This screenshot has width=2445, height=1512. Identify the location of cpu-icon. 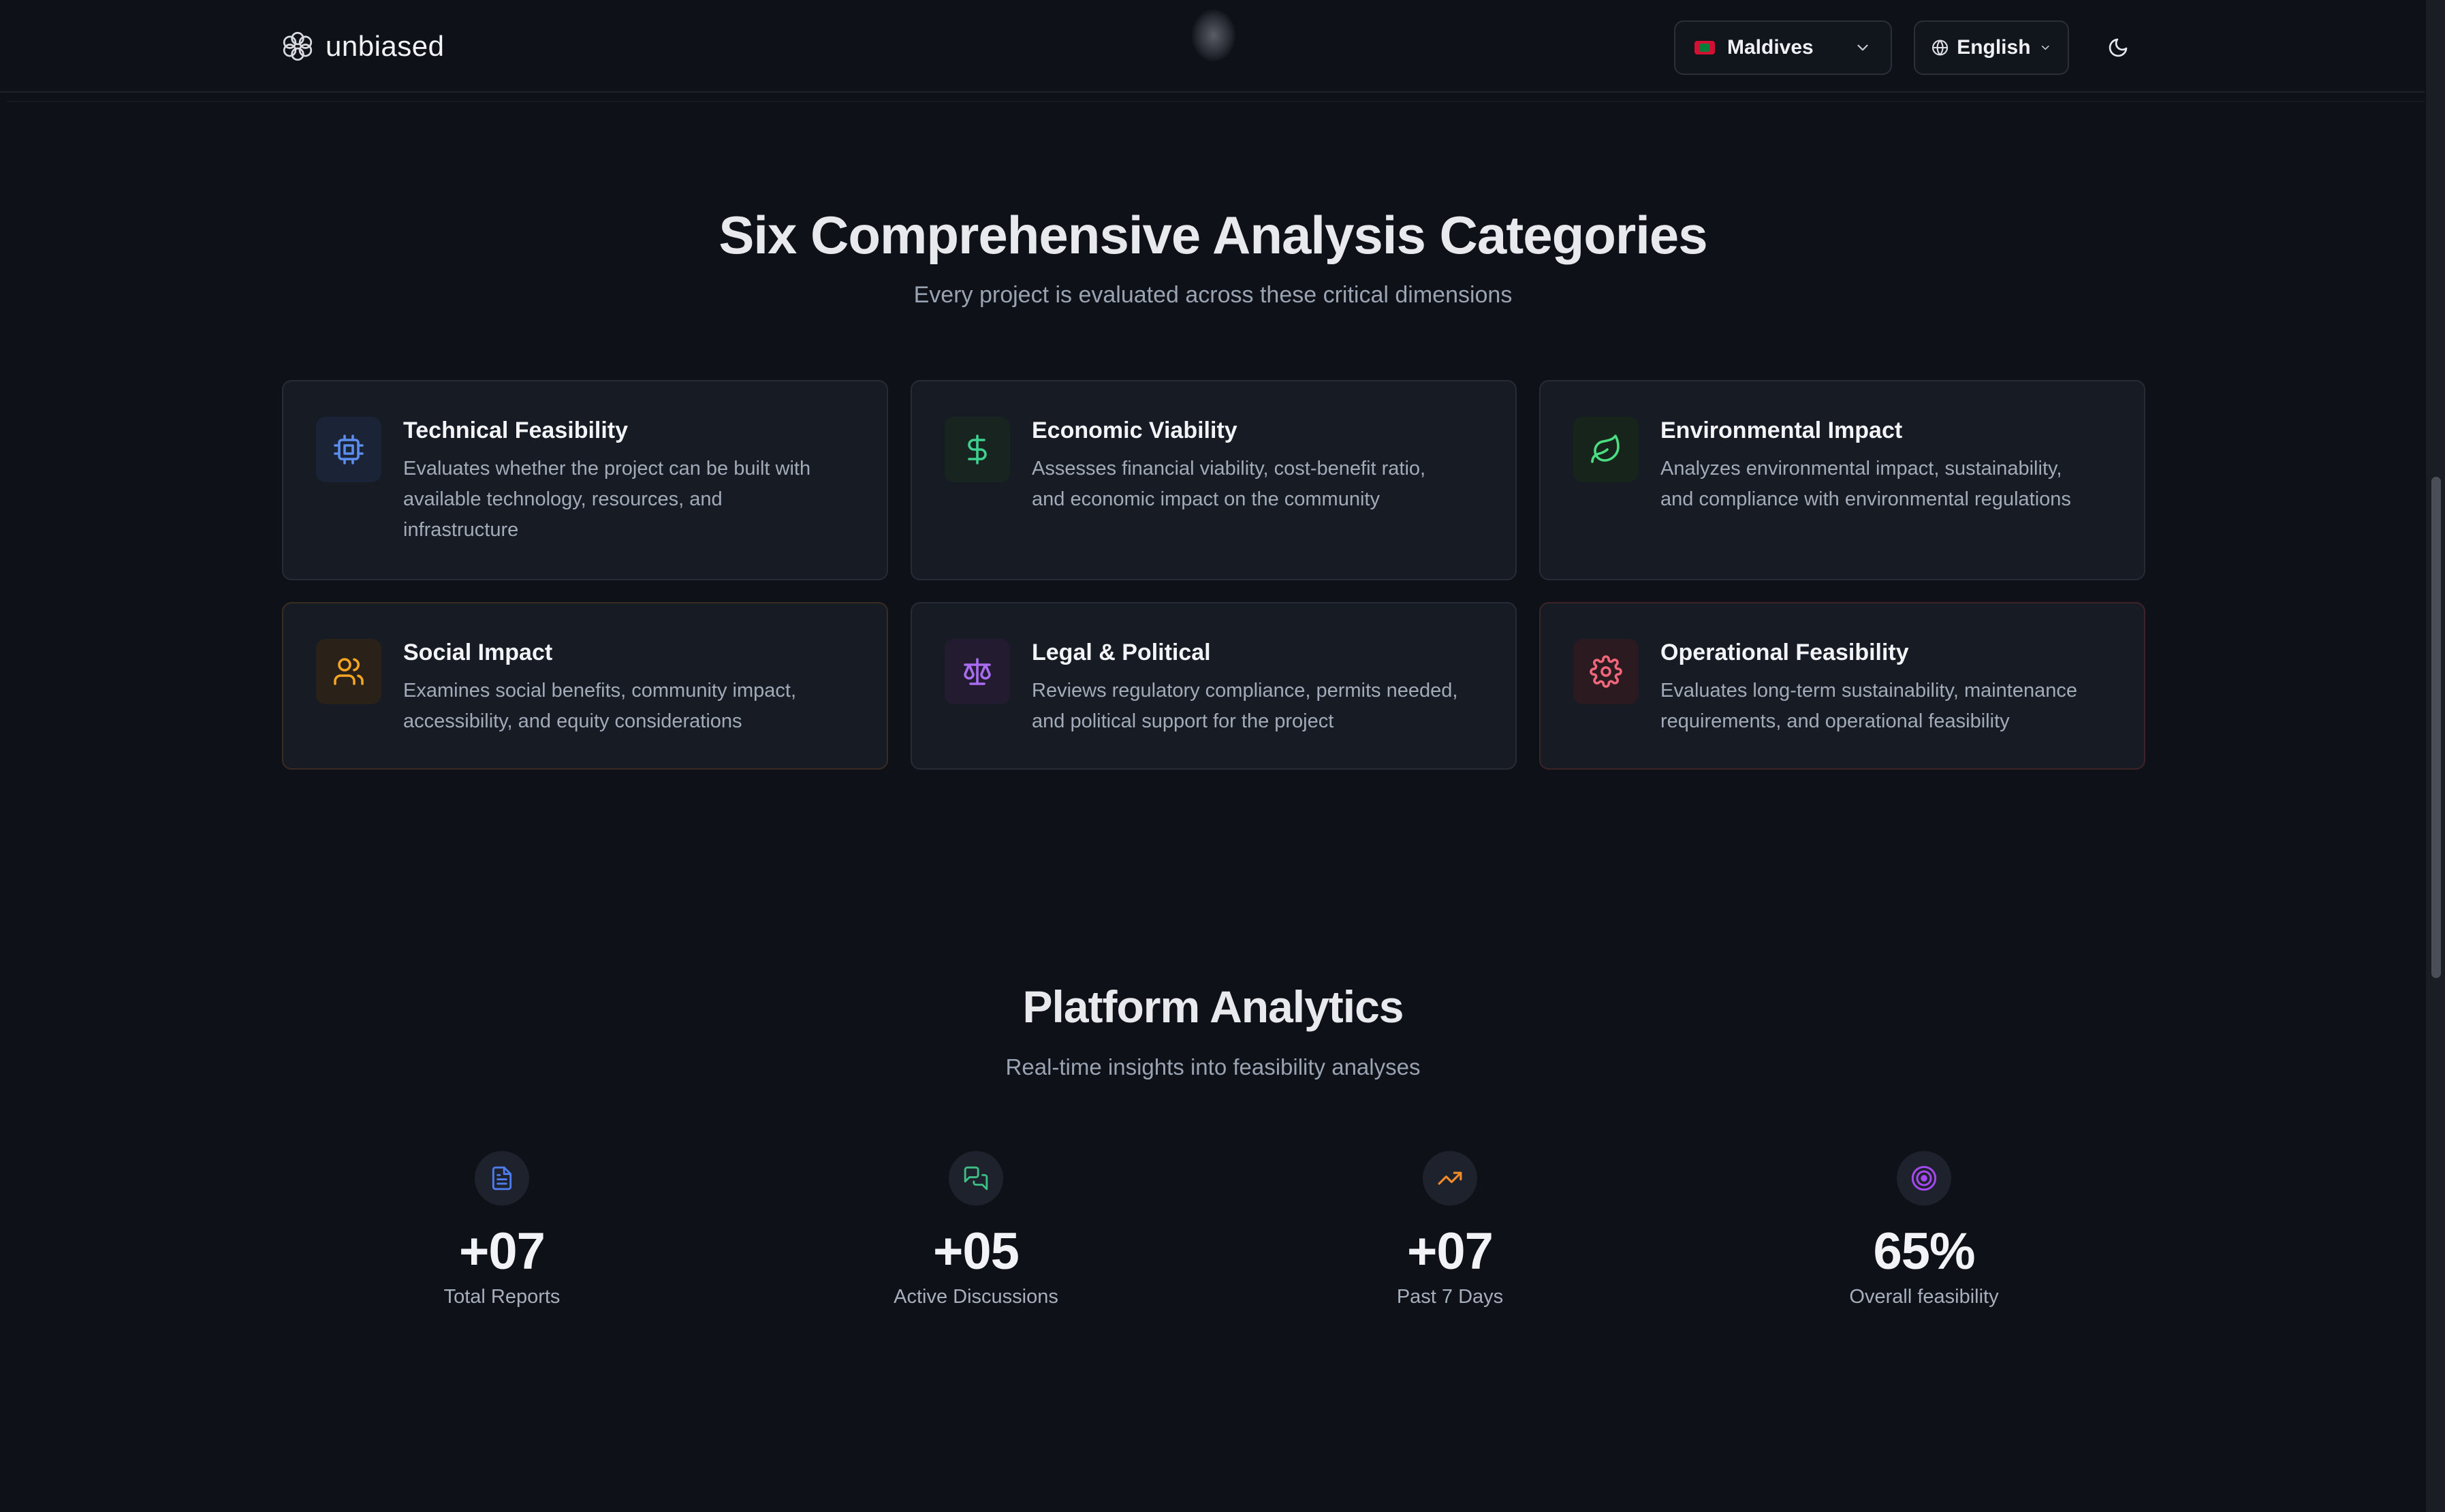
(349, 449).